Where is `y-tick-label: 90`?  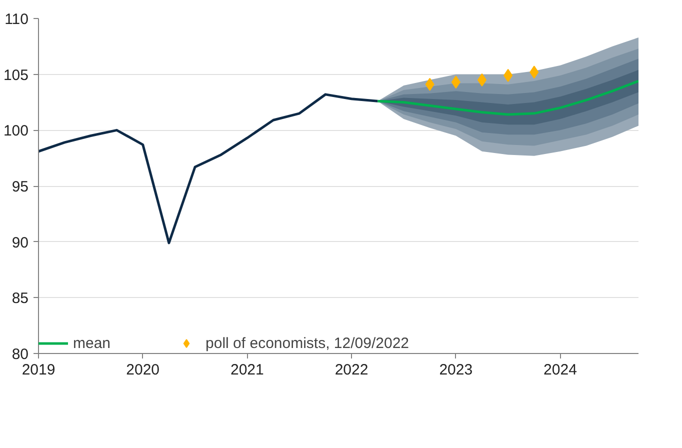 y-tick-label: 90 is located at coordinates (20, 243).